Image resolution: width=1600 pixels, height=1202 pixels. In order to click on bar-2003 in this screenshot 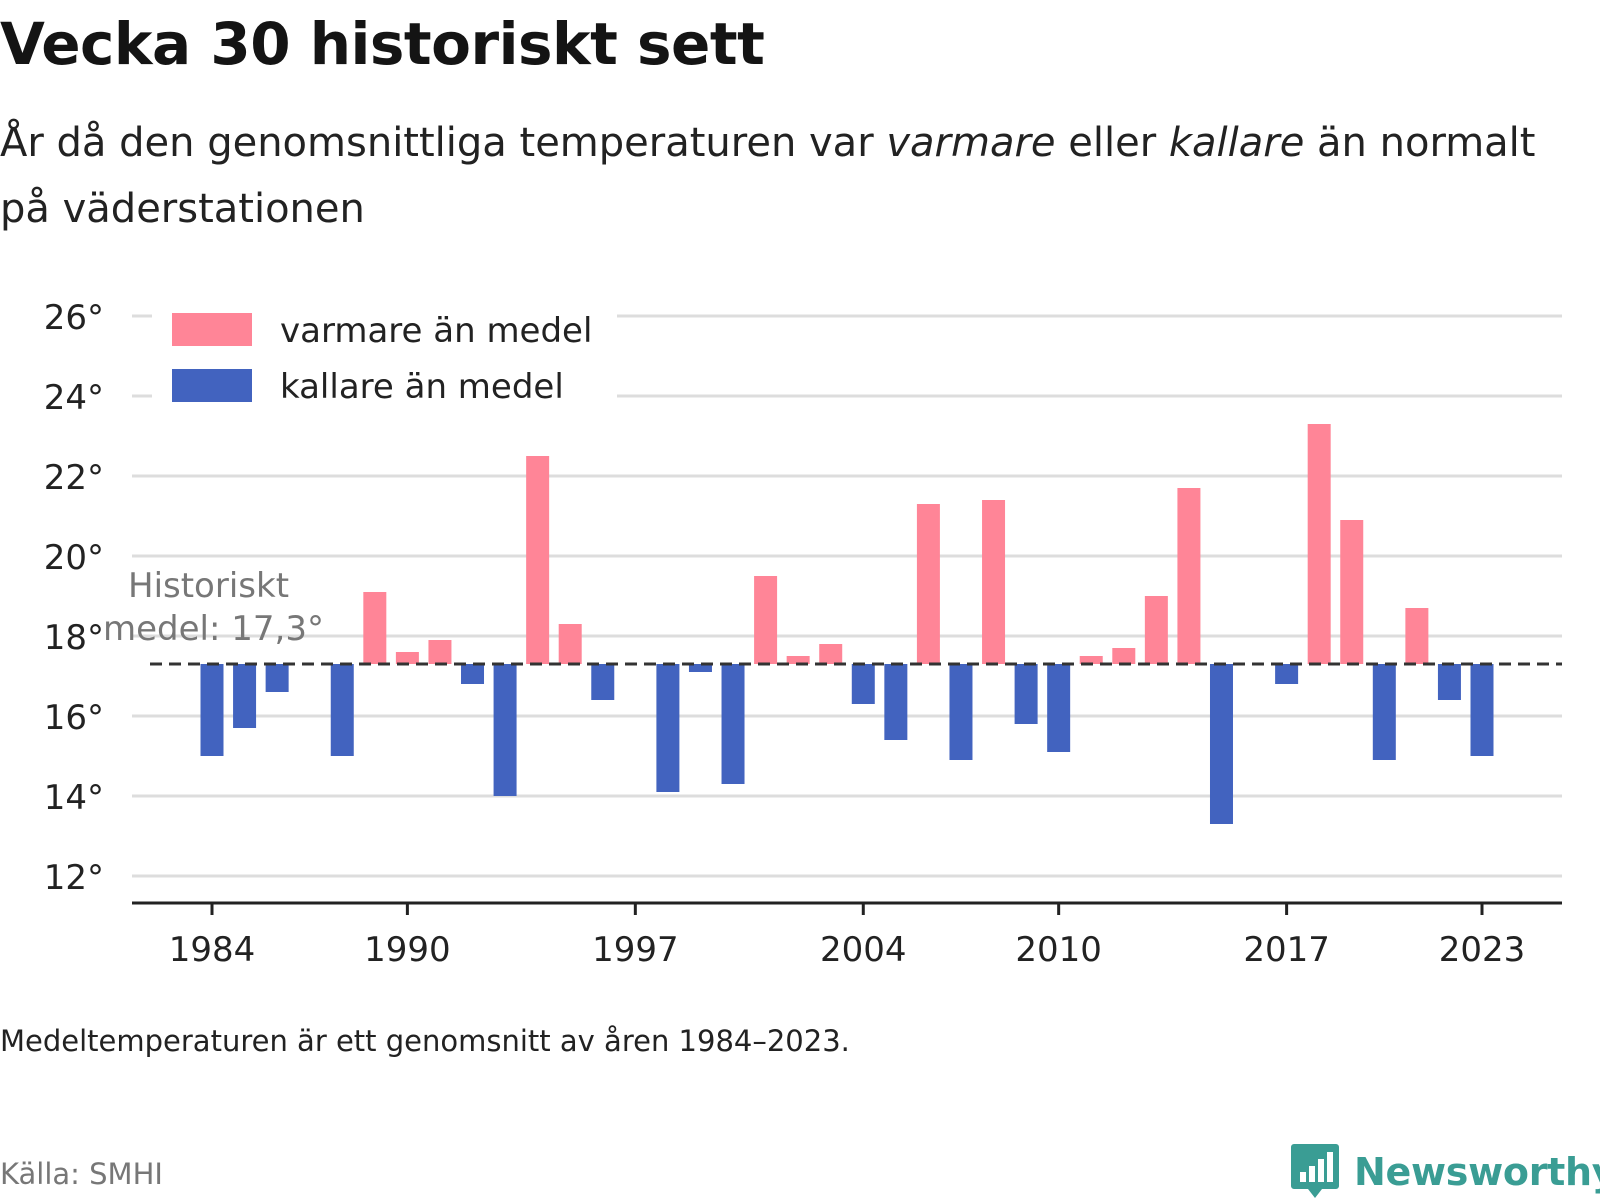, I will do `click(831, 654)`.